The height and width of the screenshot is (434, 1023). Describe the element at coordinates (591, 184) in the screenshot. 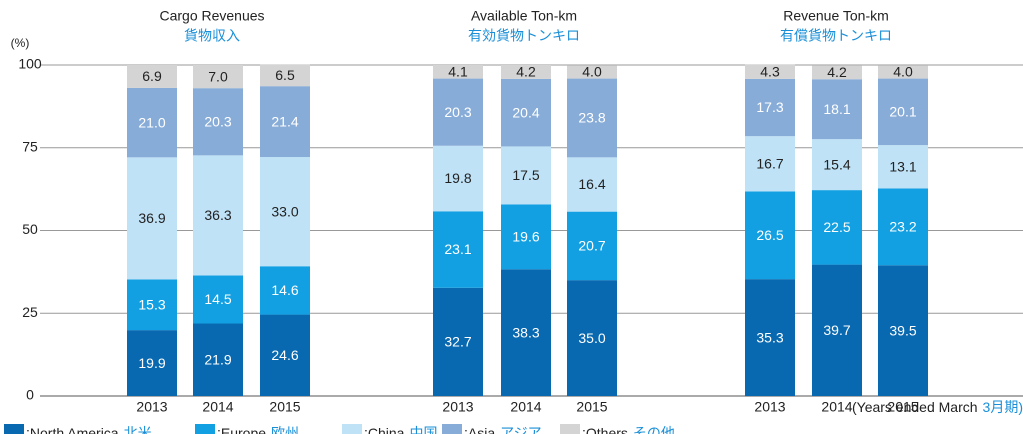

I see `data-label: 16.4` at that location.